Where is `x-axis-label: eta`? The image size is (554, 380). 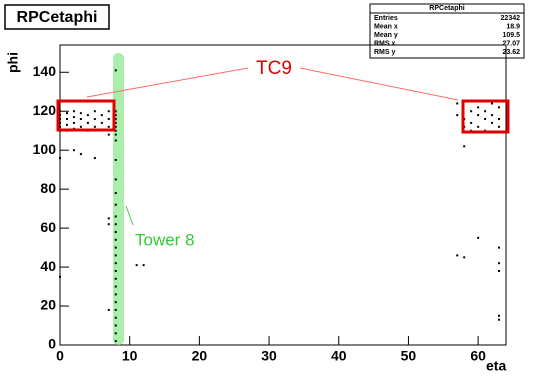
x-axis-label: eta is located at coordinates (496, 366).